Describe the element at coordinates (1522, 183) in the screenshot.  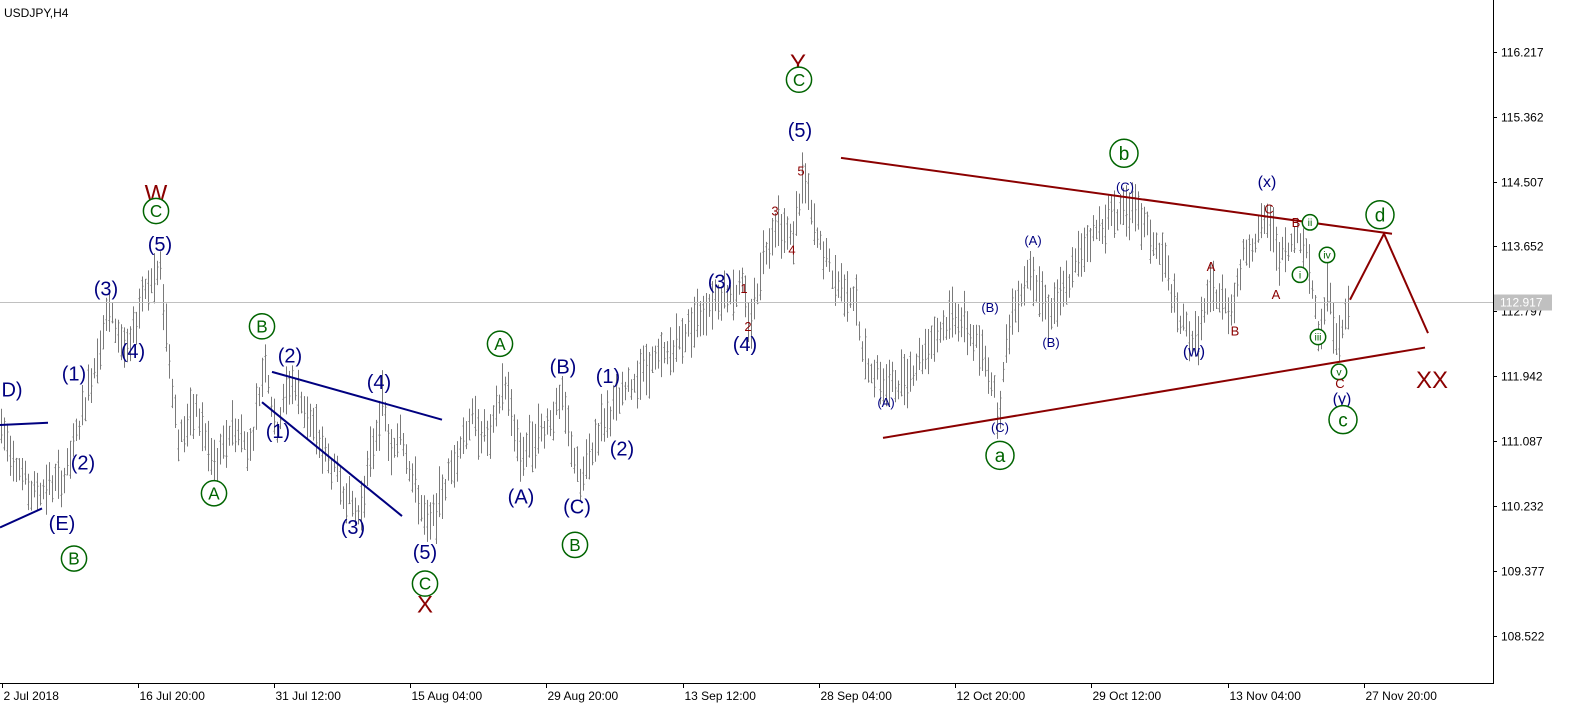
I see `price-tick-label: 114.507` at that location.